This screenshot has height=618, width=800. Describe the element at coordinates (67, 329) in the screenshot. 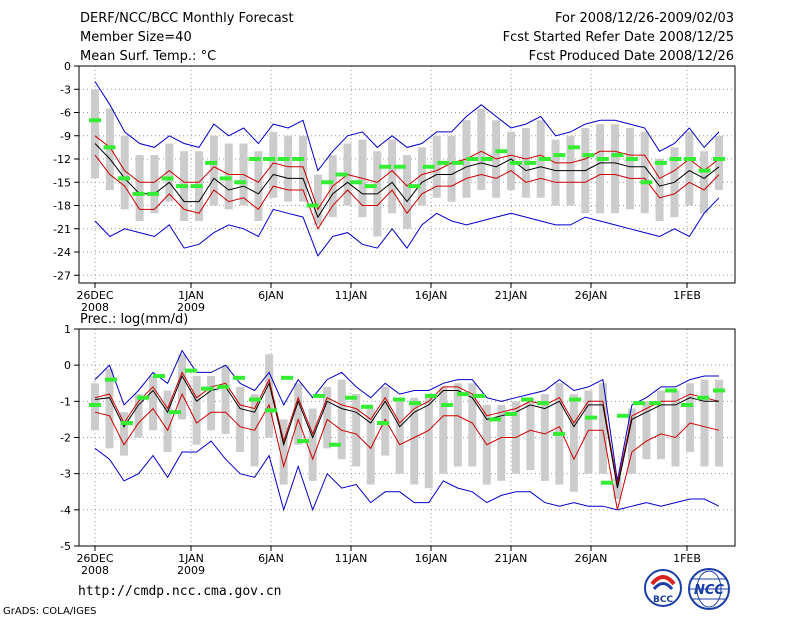

I see `y-tick-label: 1` at that location.